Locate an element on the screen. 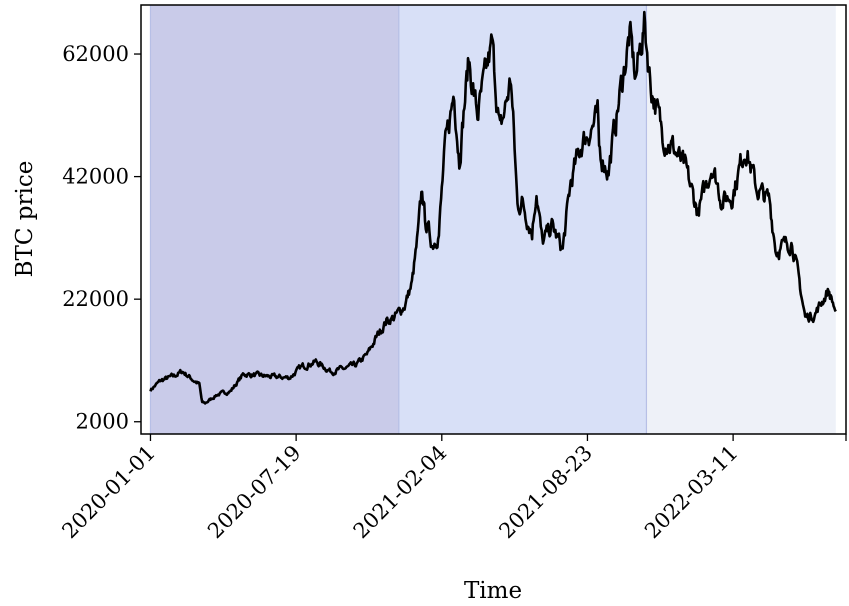  y-axis-ticks: 2000 22000 42000 62000 is located at coordinates (101, 238).